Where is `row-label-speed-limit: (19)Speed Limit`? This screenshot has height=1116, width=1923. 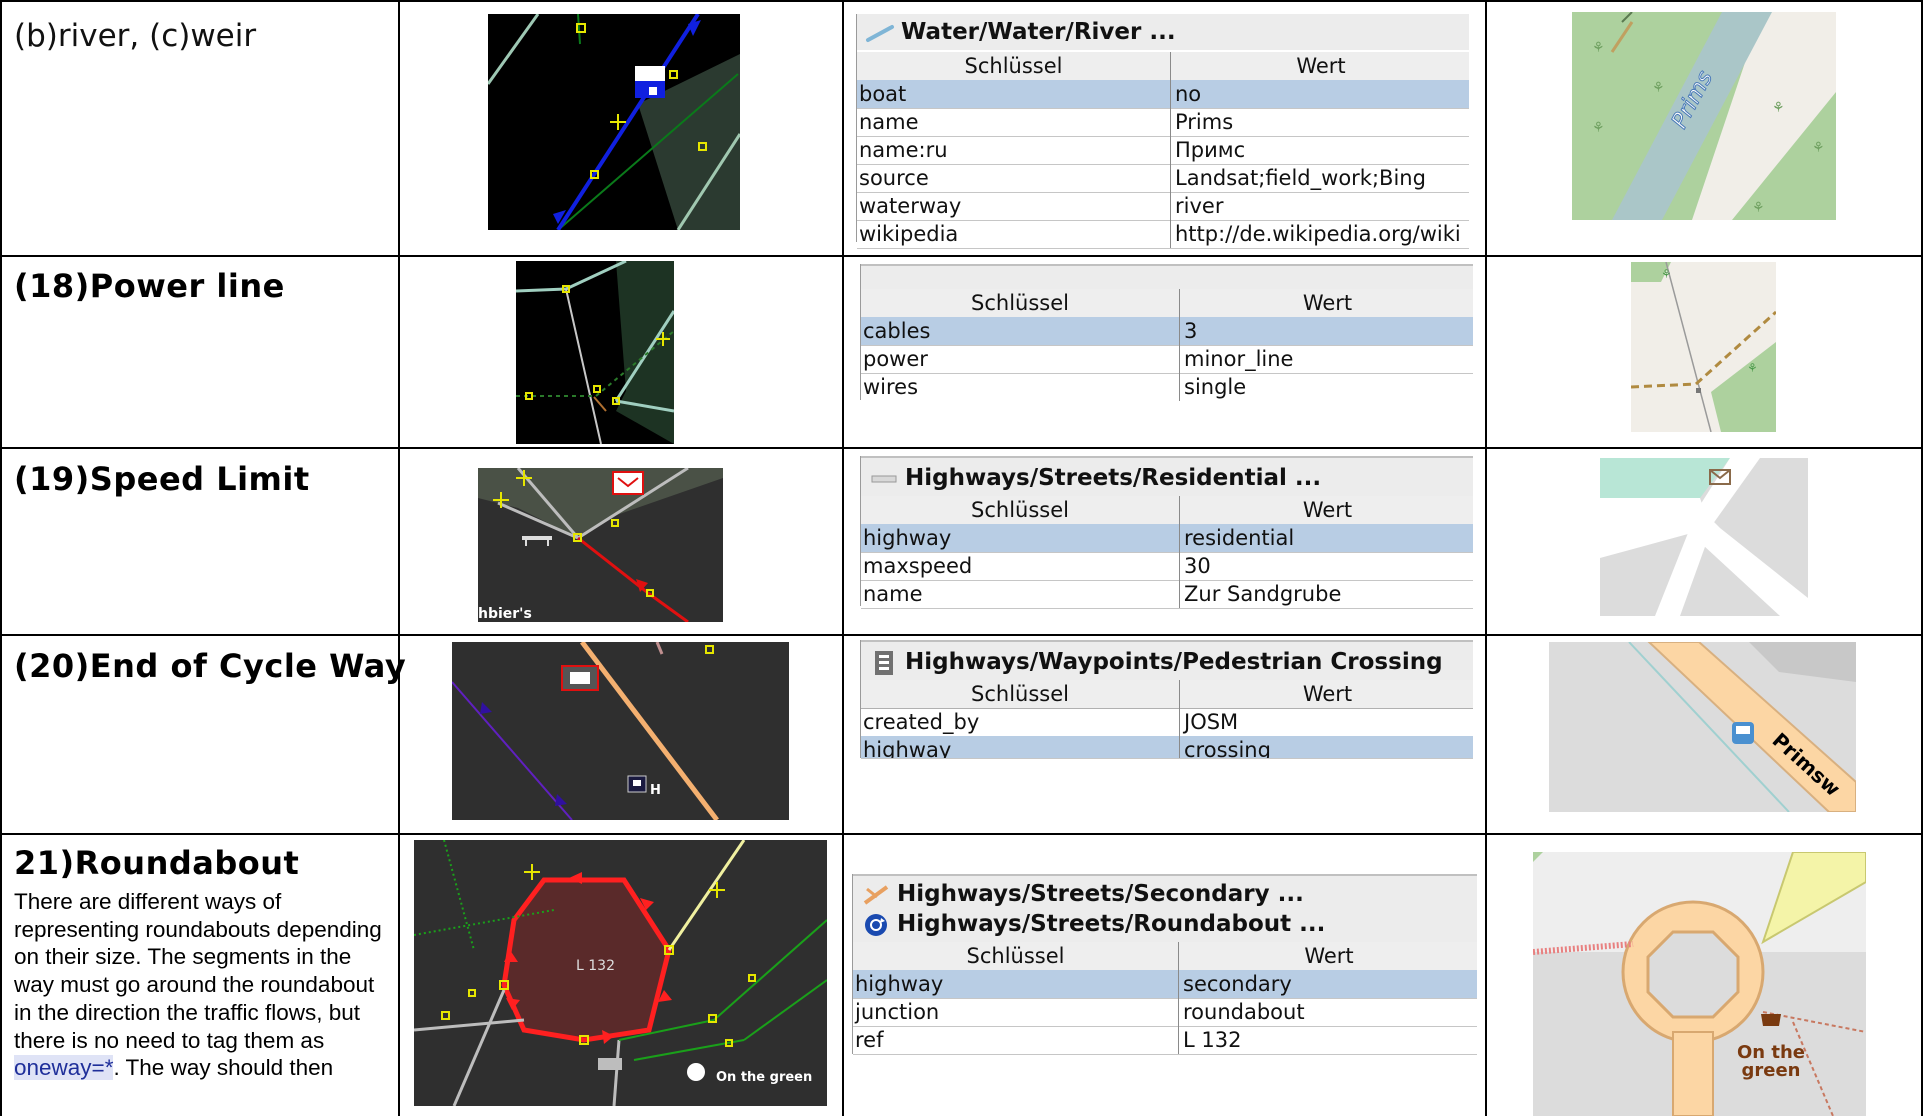
row-label-speed-limit: (19)Speed Limit is located at coordinates (162, 479).